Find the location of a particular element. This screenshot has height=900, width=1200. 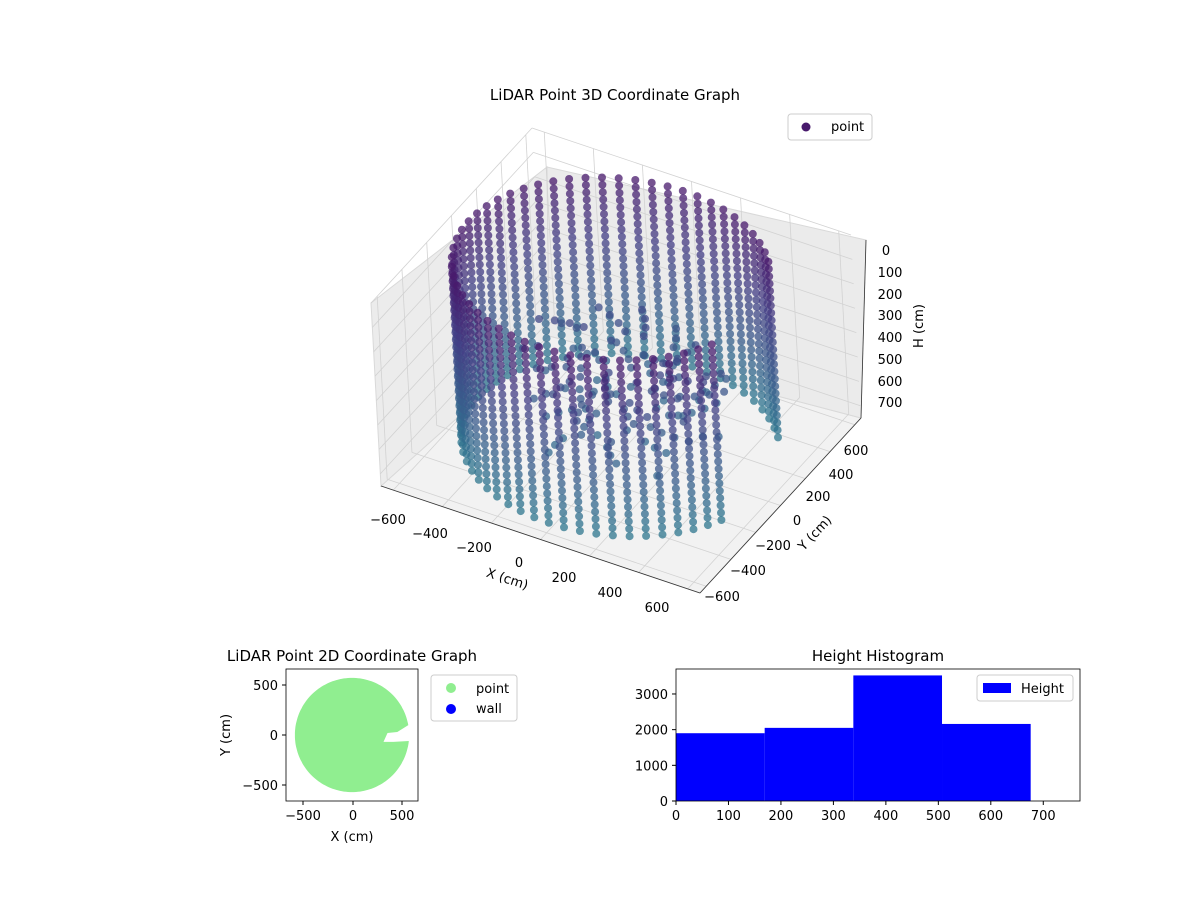

y-tick-label: 0 is located at coordinates (274, 736).